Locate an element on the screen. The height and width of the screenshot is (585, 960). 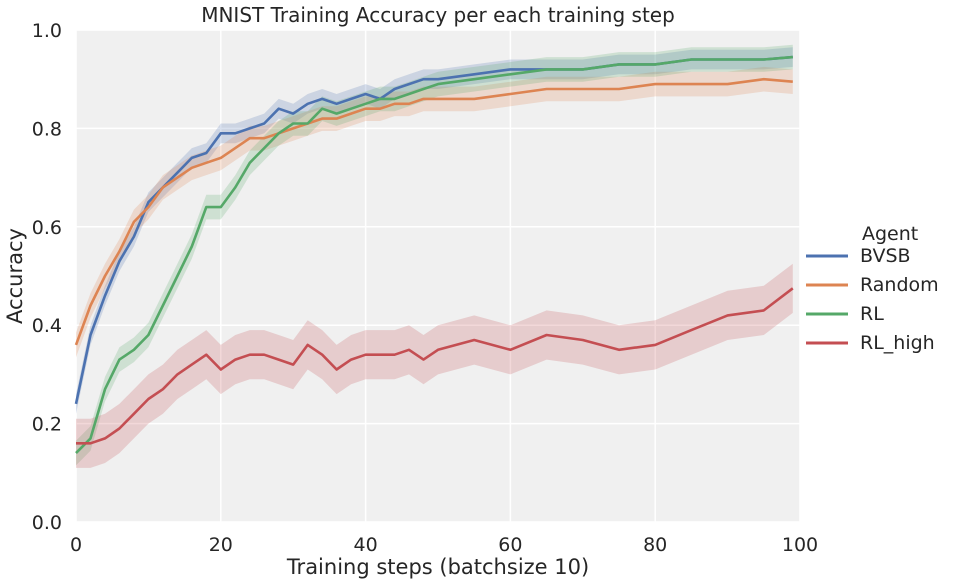
y-axis-label: Accuracy is located at coordinates (15, 276).